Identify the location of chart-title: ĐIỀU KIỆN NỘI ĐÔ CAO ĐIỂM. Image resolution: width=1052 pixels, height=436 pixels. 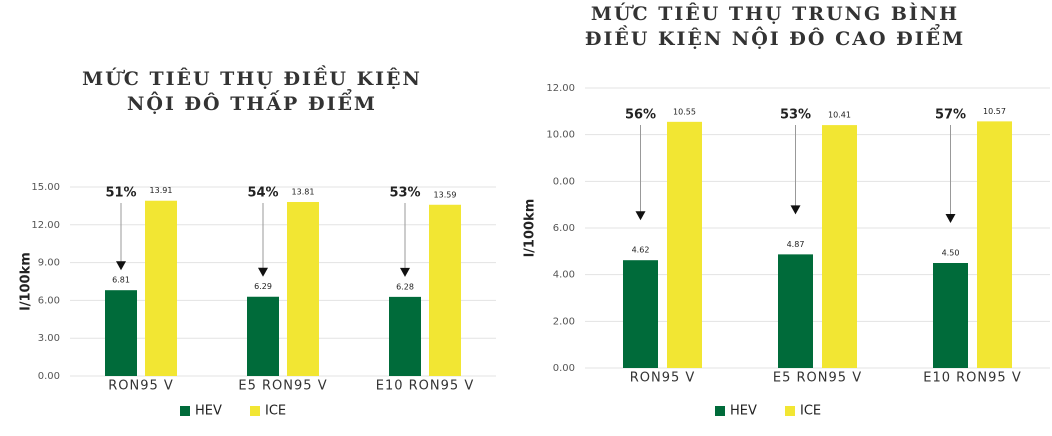
(775, 36).